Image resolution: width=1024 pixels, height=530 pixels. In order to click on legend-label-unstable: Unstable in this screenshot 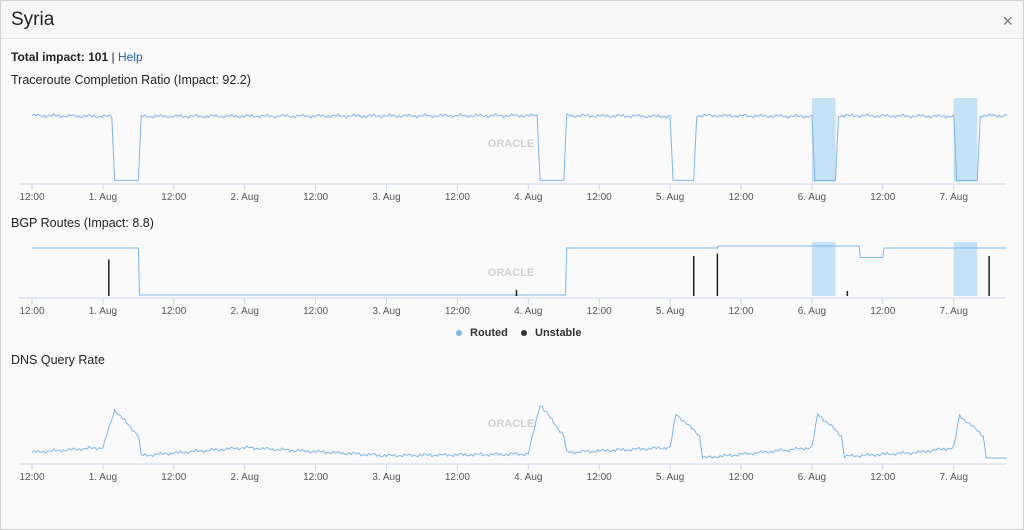, I will do `click(558, 333)`.